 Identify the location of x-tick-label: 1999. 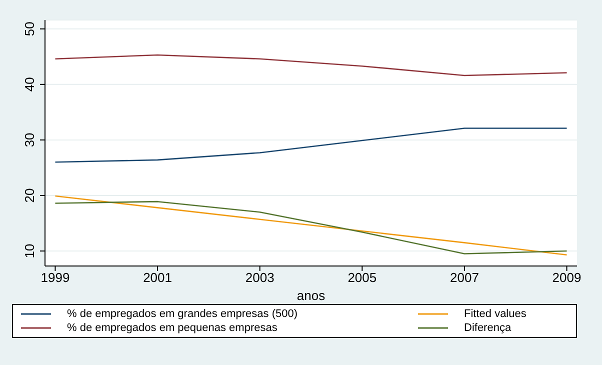
(55, 278).